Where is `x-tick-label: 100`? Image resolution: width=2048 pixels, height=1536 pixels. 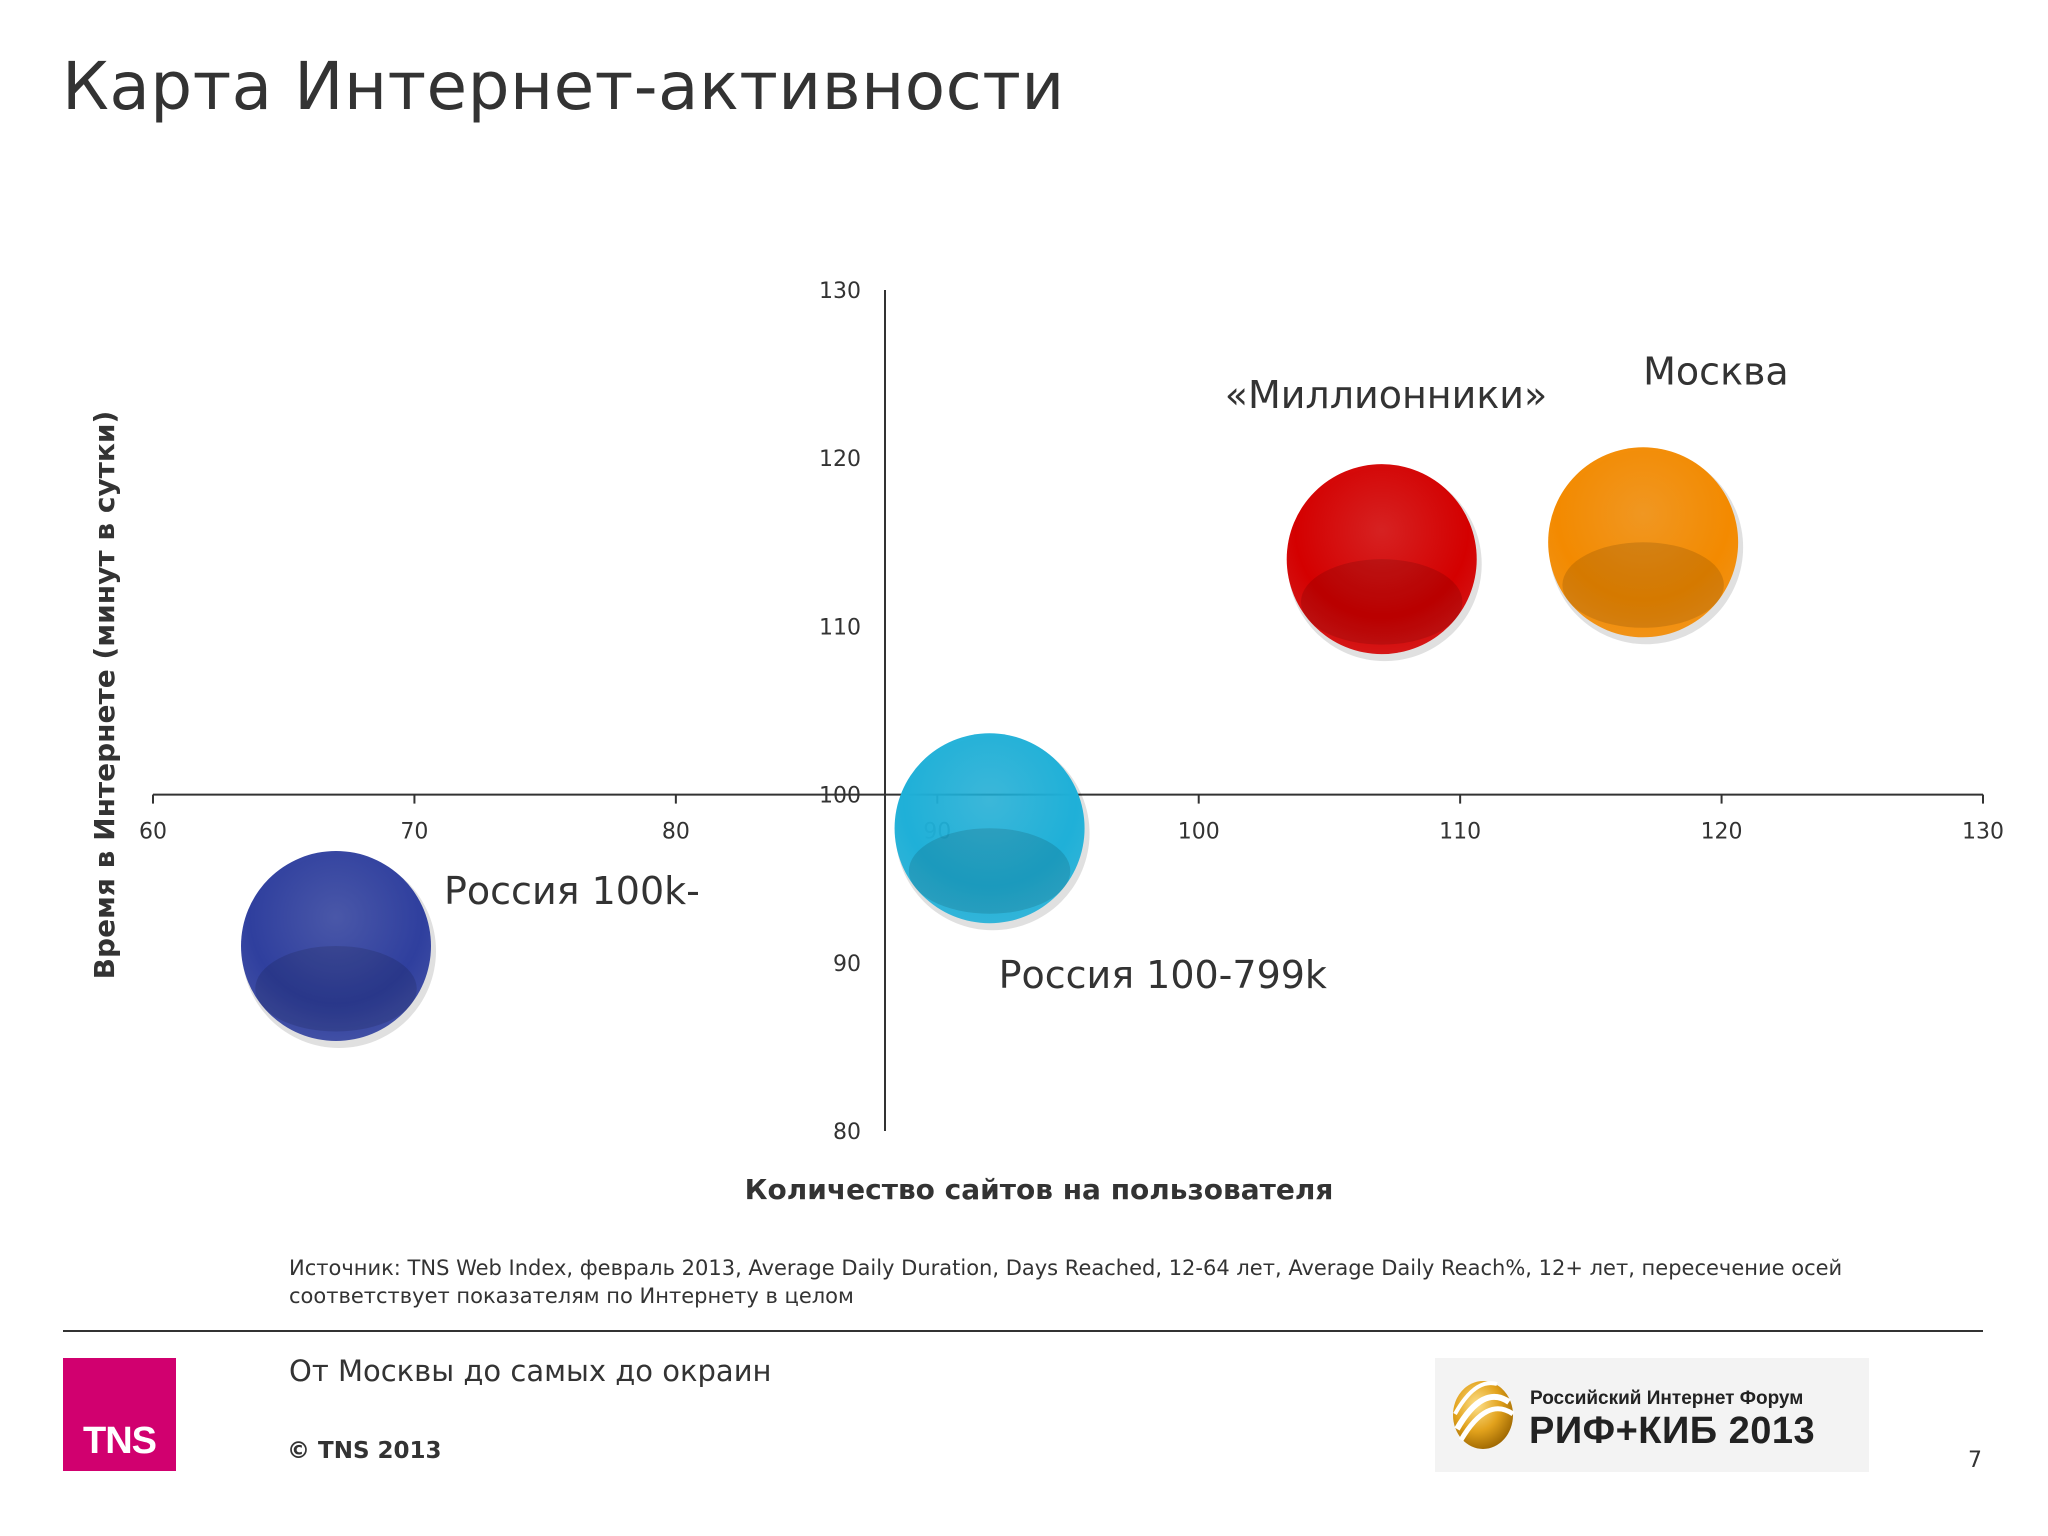
x-tick-label: 100 is located at coordinates (1199, 832).